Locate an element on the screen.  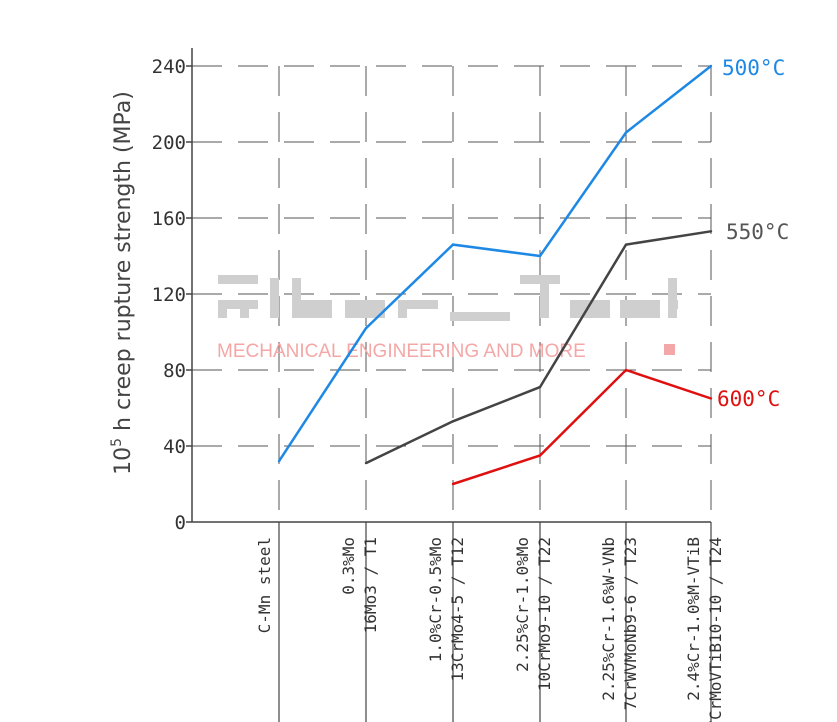
series-label: 550°C is located at coordinates (757, 232).